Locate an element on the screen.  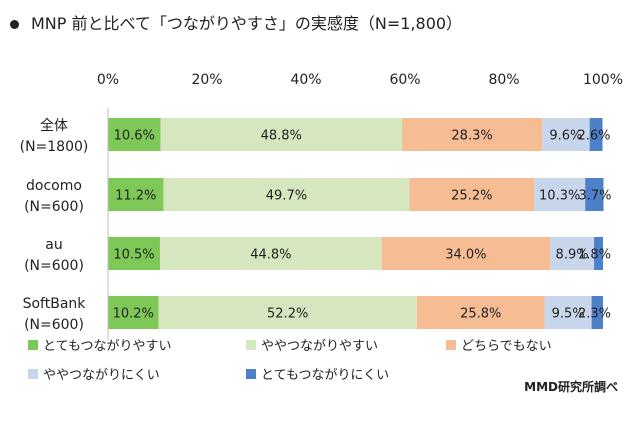
chart-title: MNP 前と比べて「つながりやすさ」の実感度（N=1,800） is located at coordinates (236, 22).